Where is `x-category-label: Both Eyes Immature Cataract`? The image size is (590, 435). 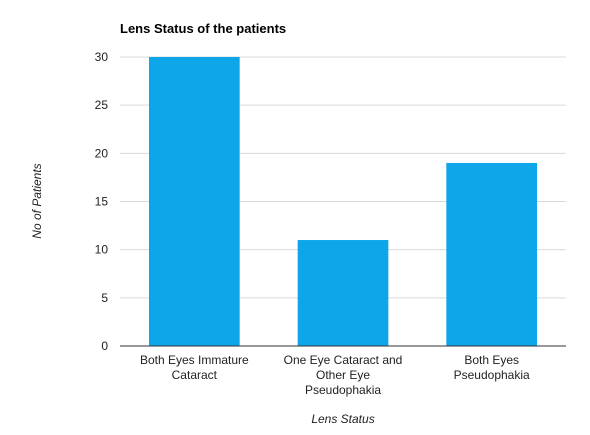 x-category-label: Both Eyes Immature Cataract is located at coordinates (194, 367).